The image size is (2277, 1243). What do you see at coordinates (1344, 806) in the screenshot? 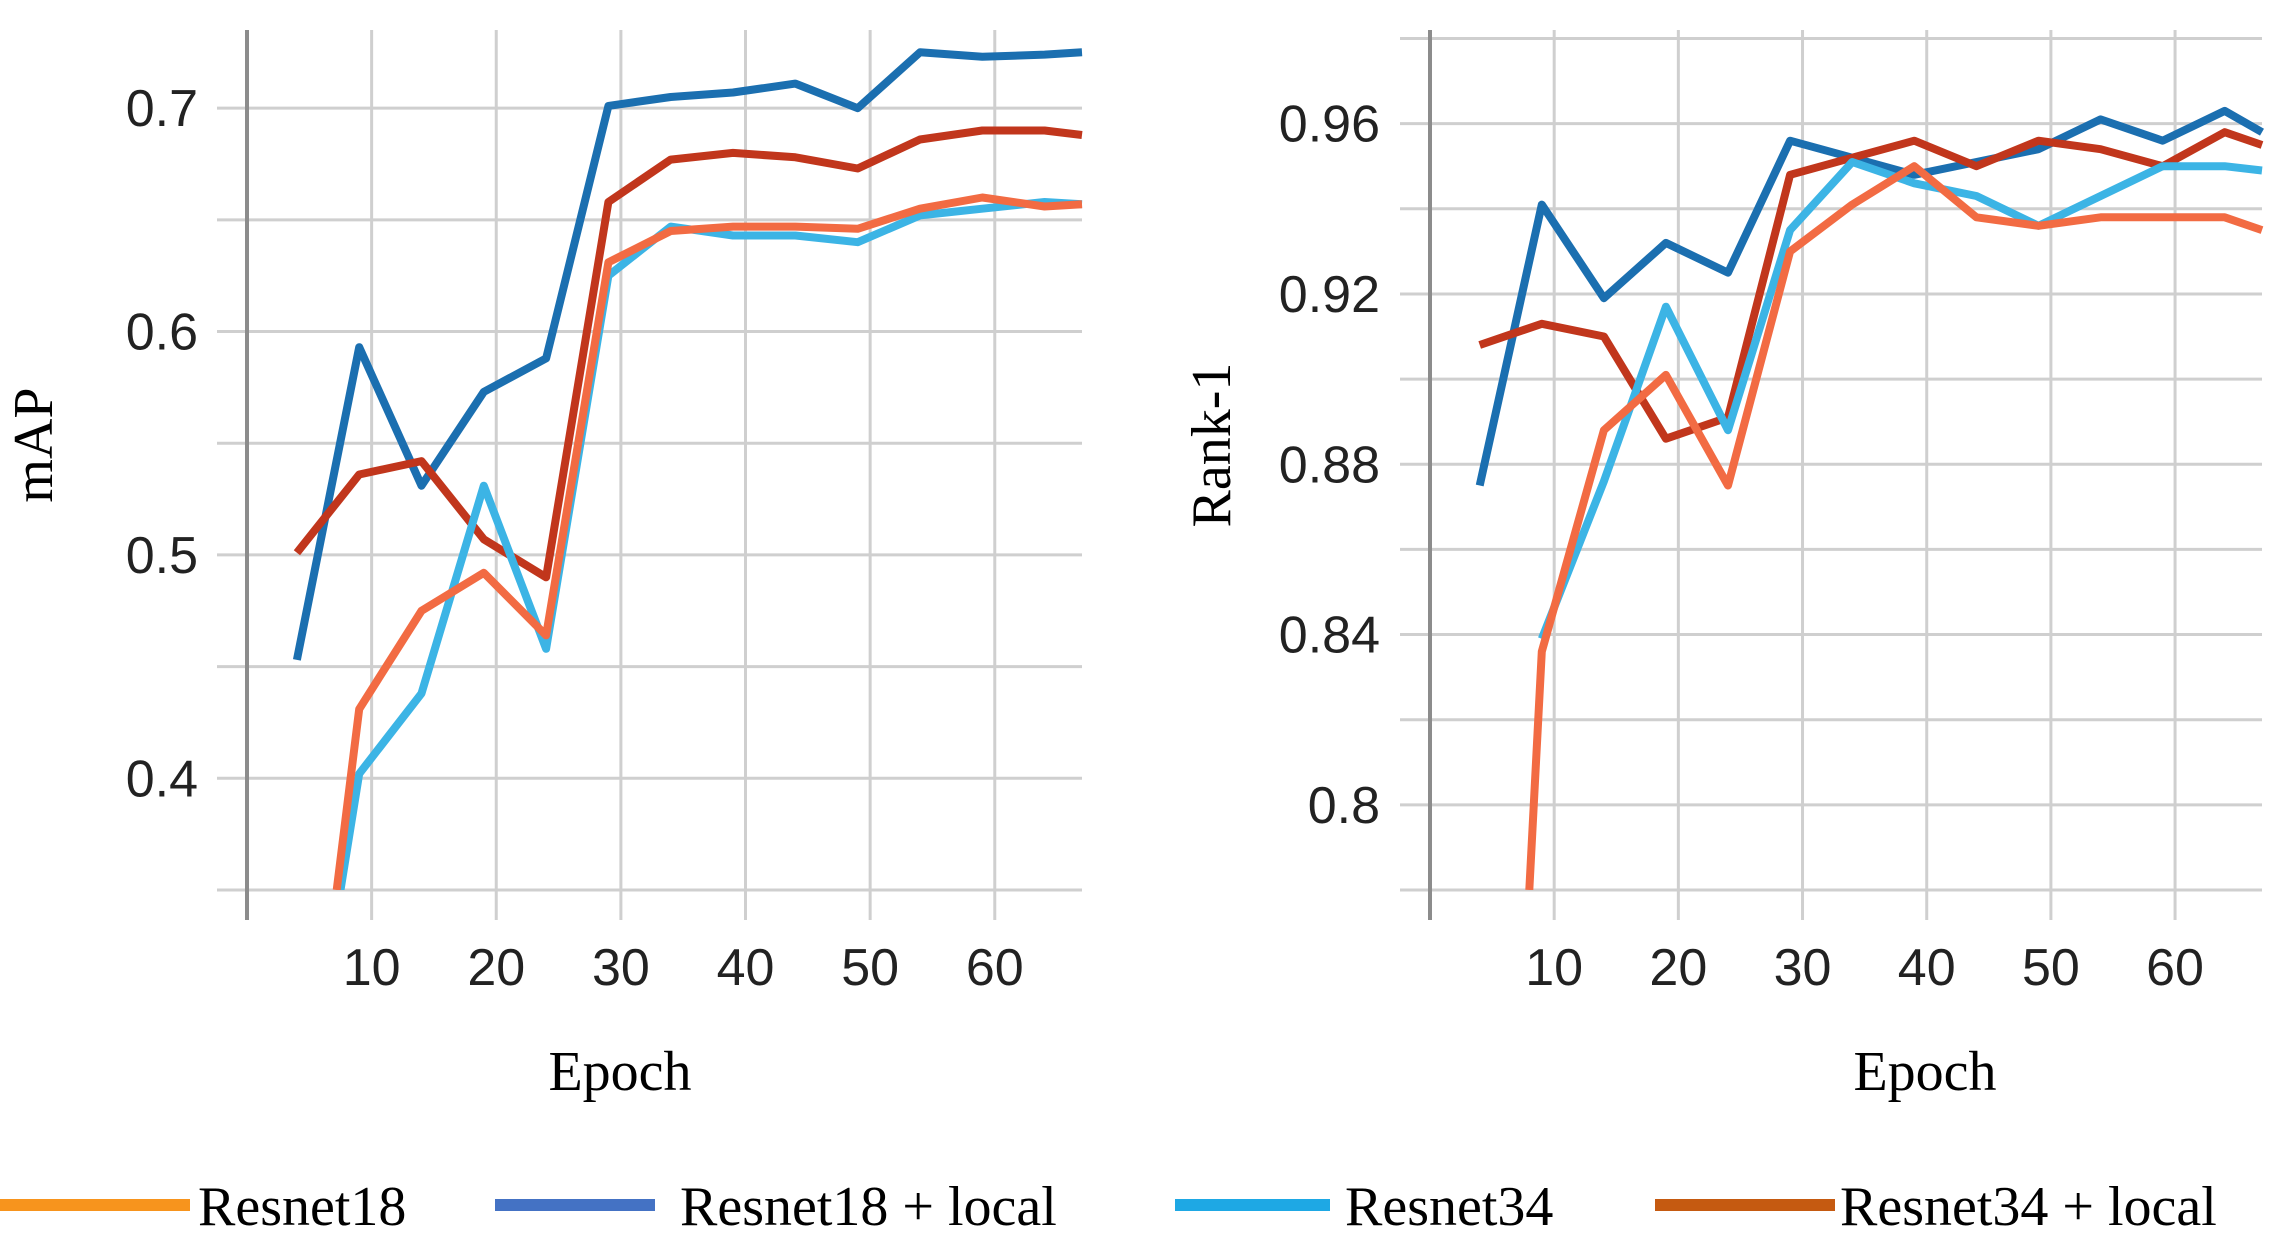
I see `y-tick-label: 0.8` at bounding box center [1344, 806].